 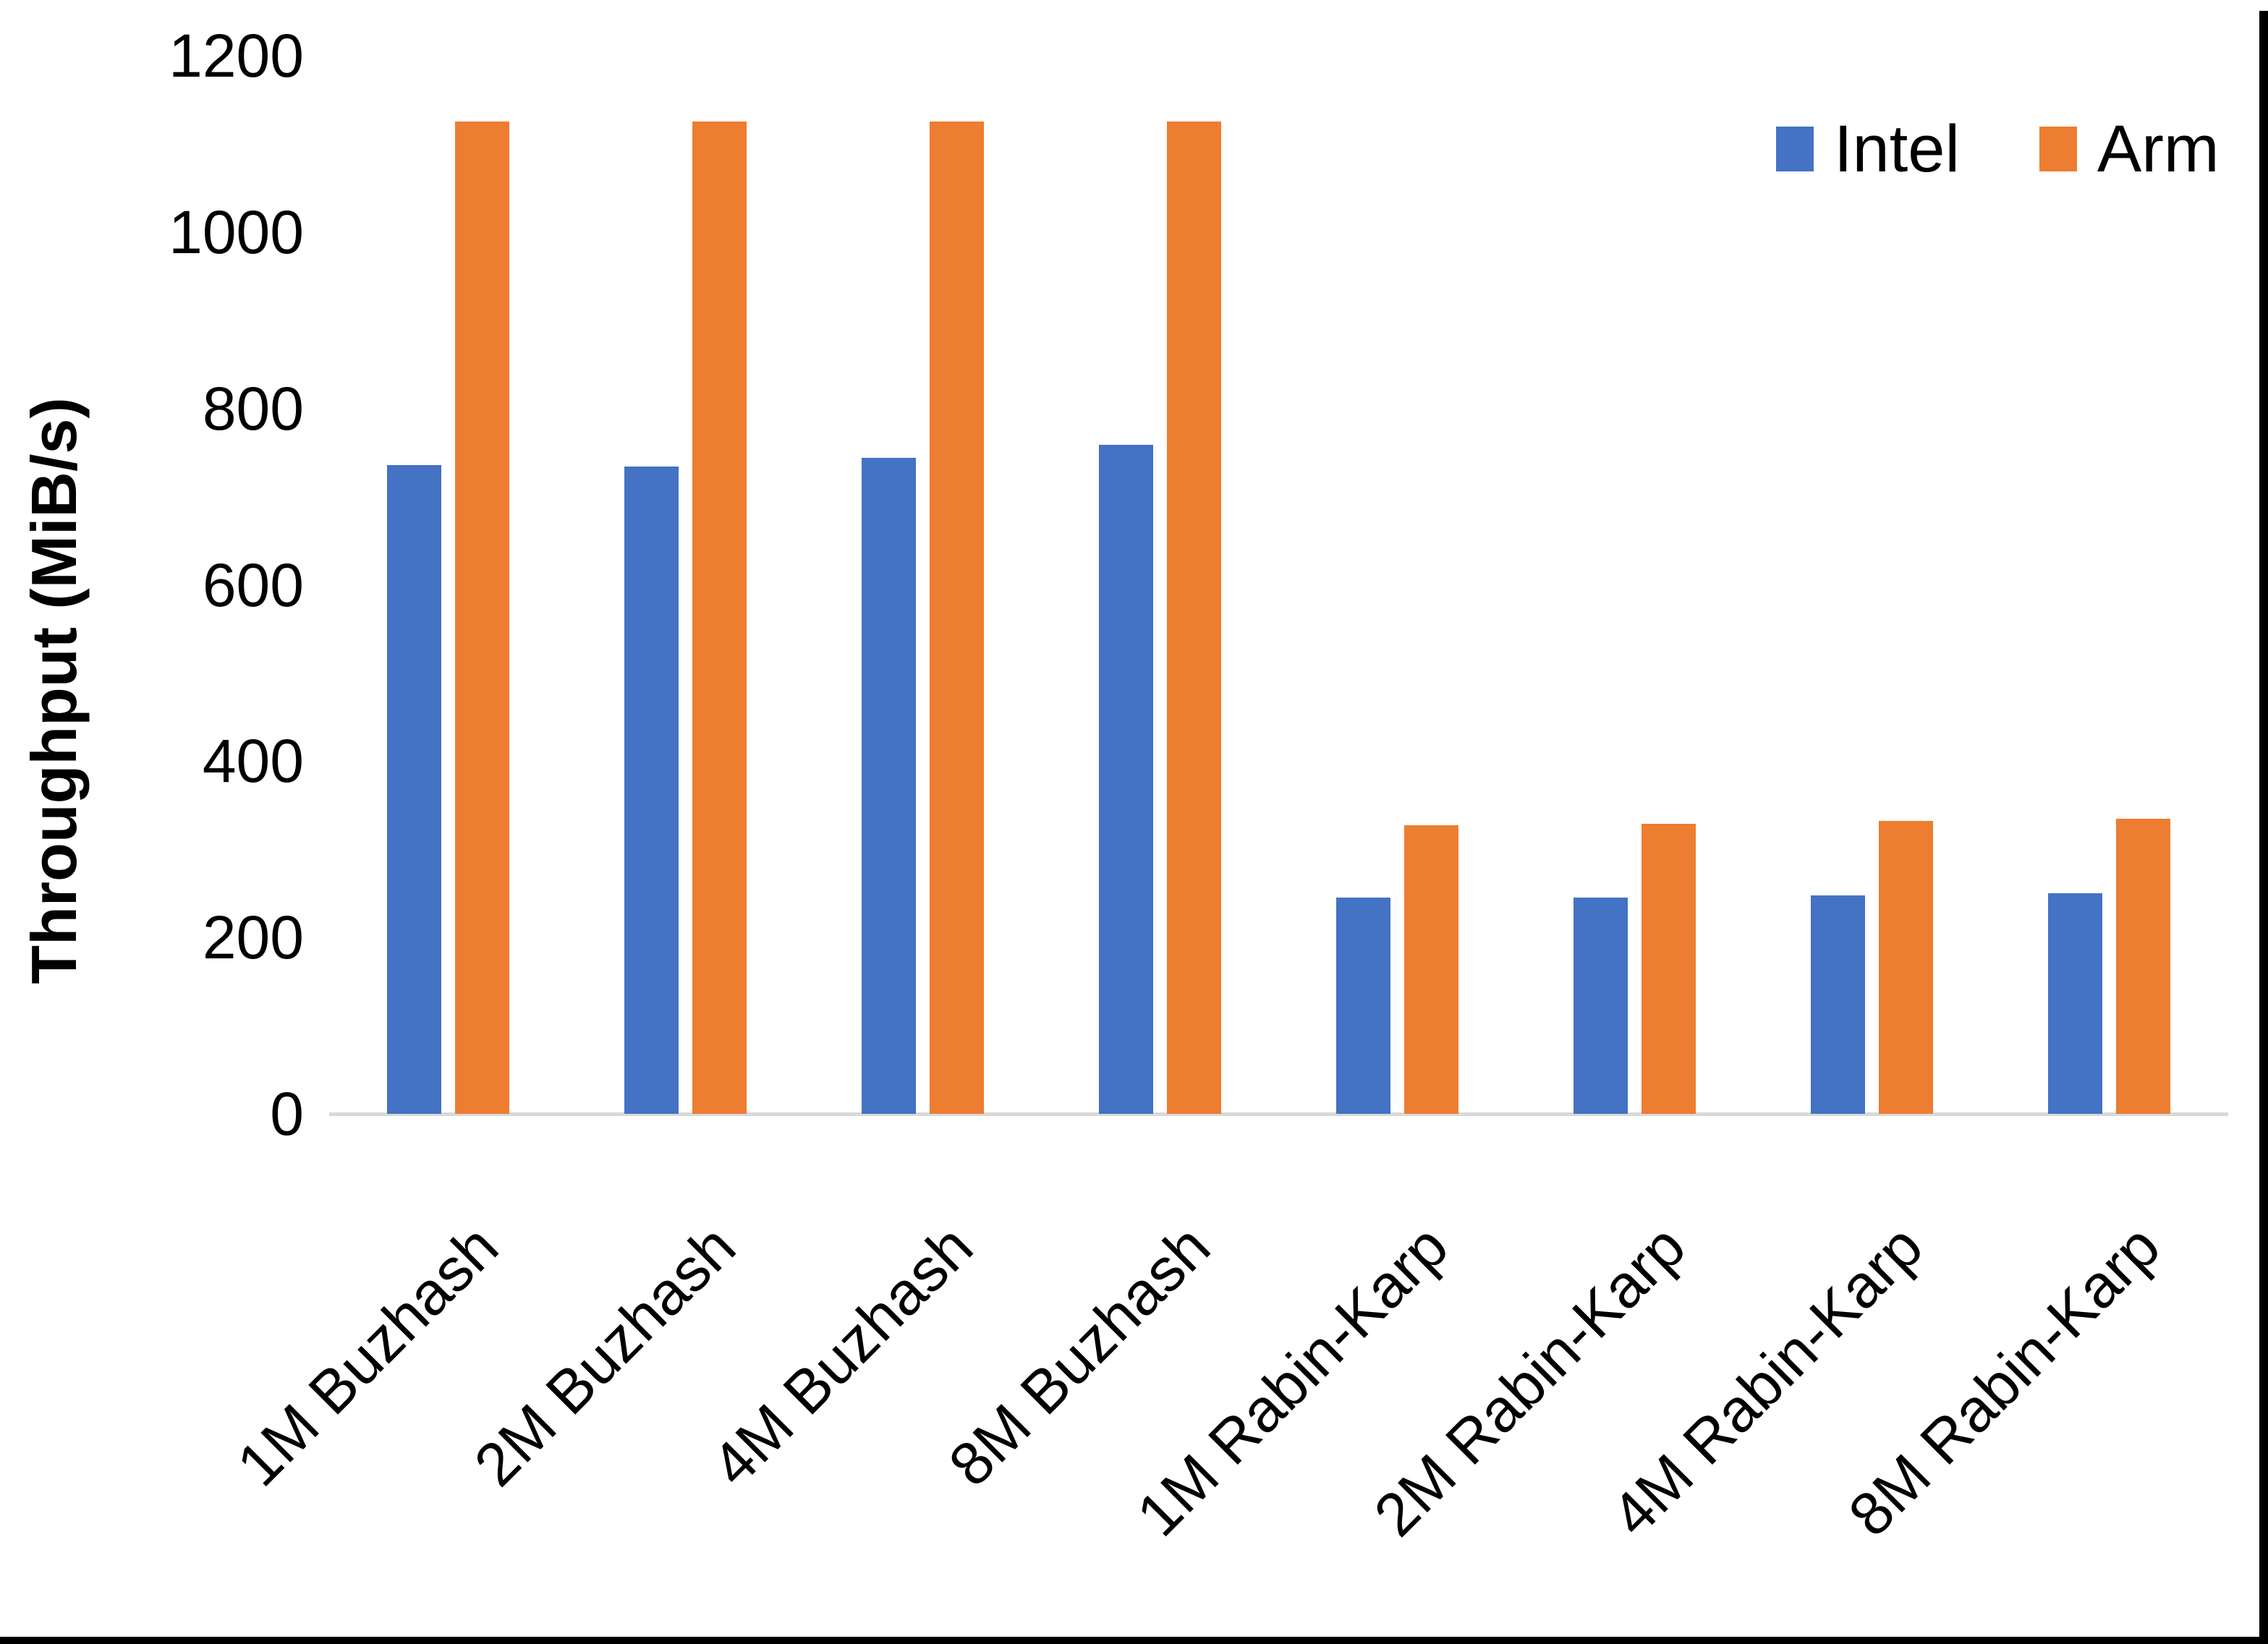 I want to click on legend: Intel Arm, so click(x=1998, y=149).